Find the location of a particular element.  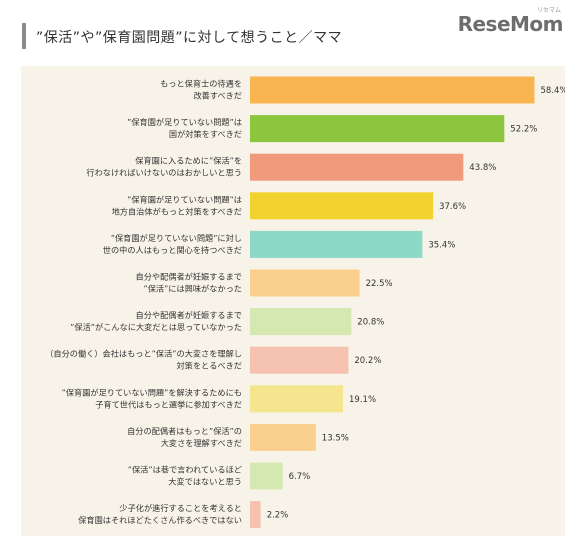

category-label-line: ”保活”は巷で言われているほど is located at coordinates (185, 470).